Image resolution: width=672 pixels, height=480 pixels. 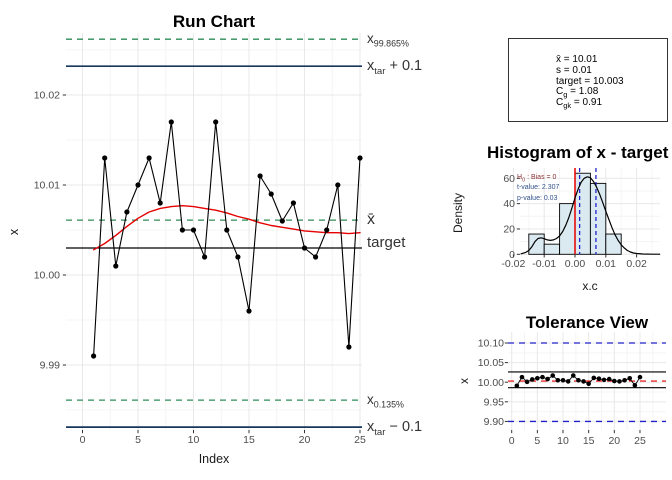 What do you see at coordinates (395, 428) in the screenshot?
I see `run-line-label-5: xtar − 0.1` at bounding box center [395, 428].